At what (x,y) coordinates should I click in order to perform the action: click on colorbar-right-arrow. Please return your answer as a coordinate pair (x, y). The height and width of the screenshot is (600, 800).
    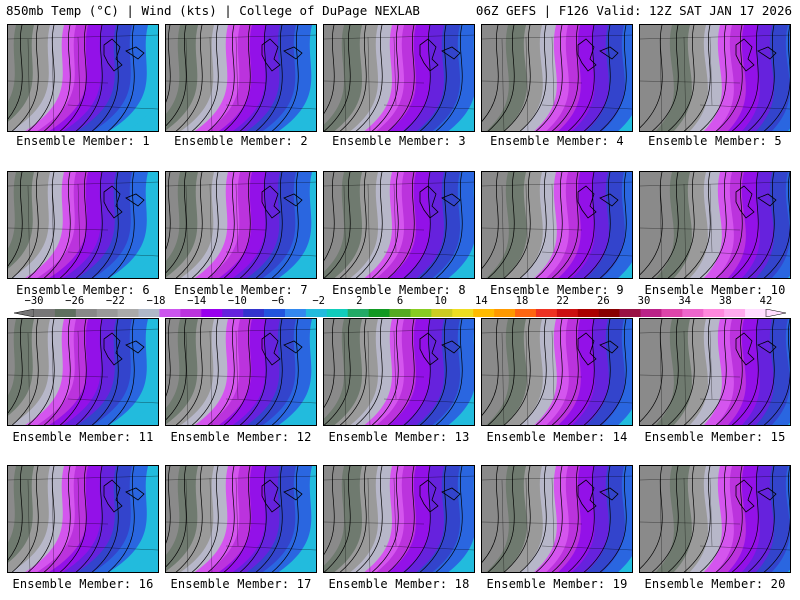
    Looking at the image, I should click on (775, 313).